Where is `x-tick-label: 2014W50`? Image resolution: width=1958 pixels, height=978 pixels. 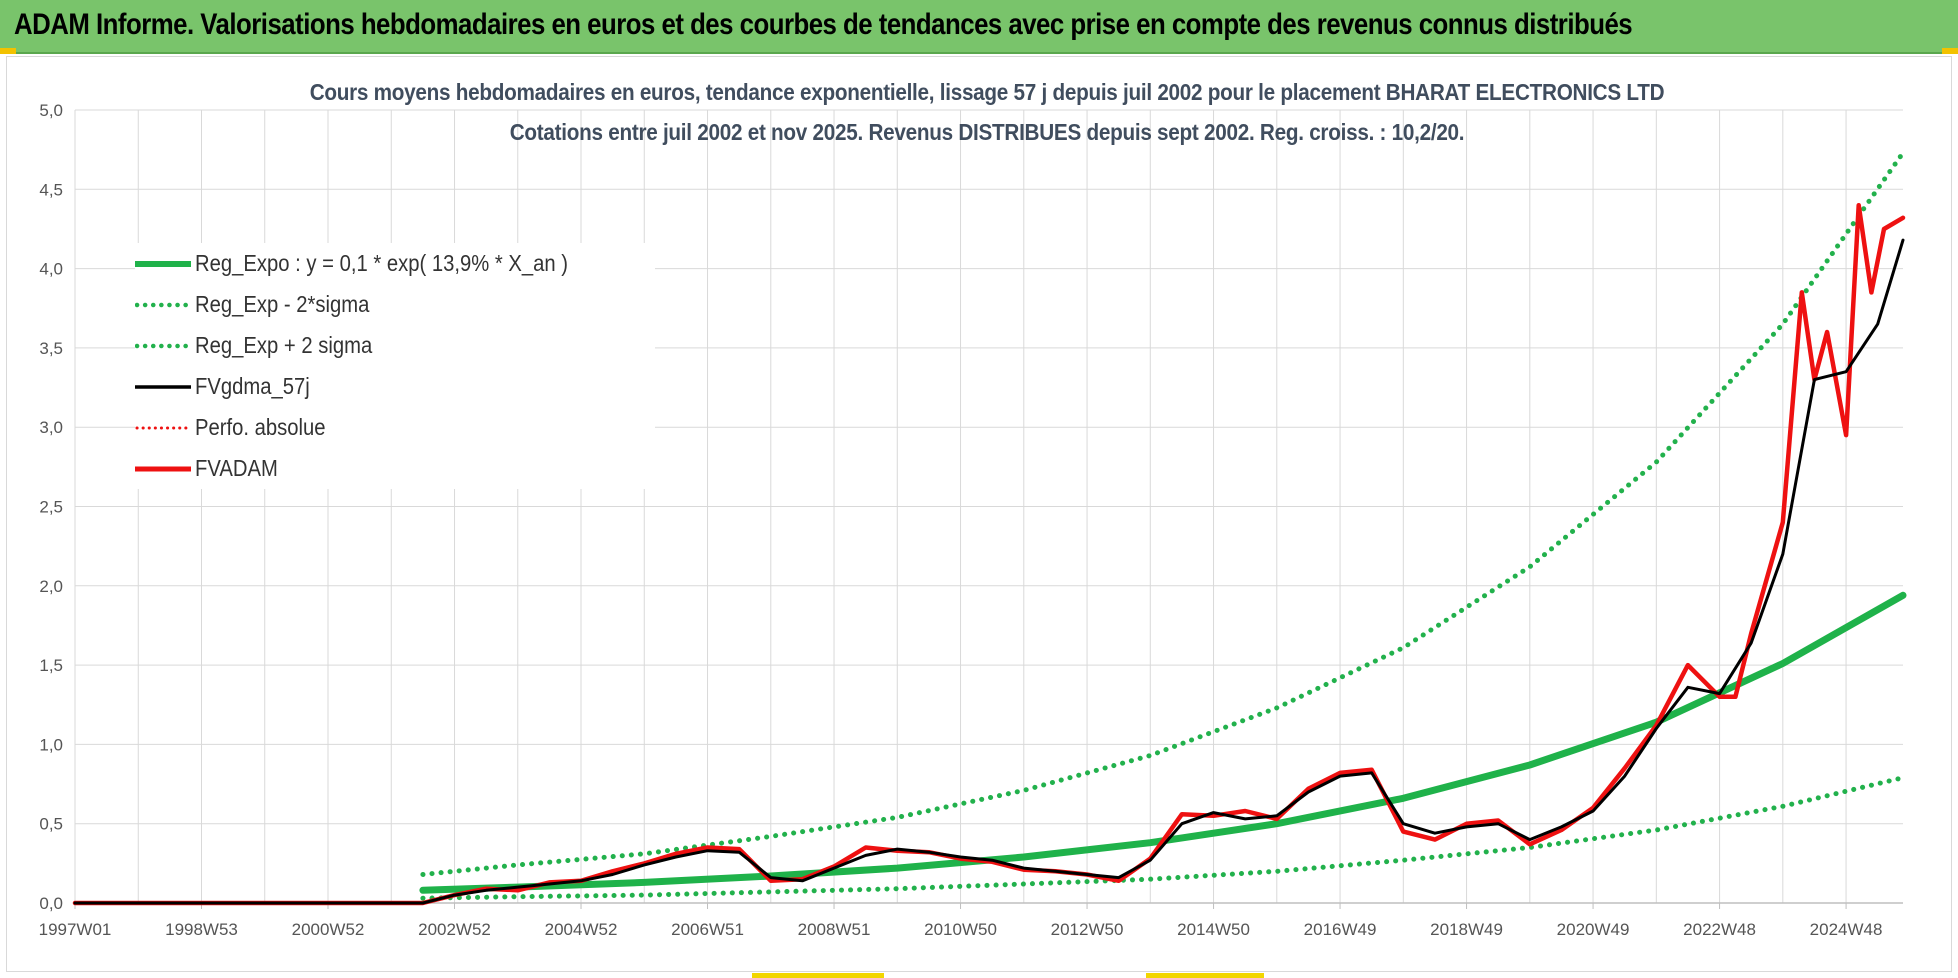 x-tick-label: 2014W50 is located at coordinates (1213, 929).